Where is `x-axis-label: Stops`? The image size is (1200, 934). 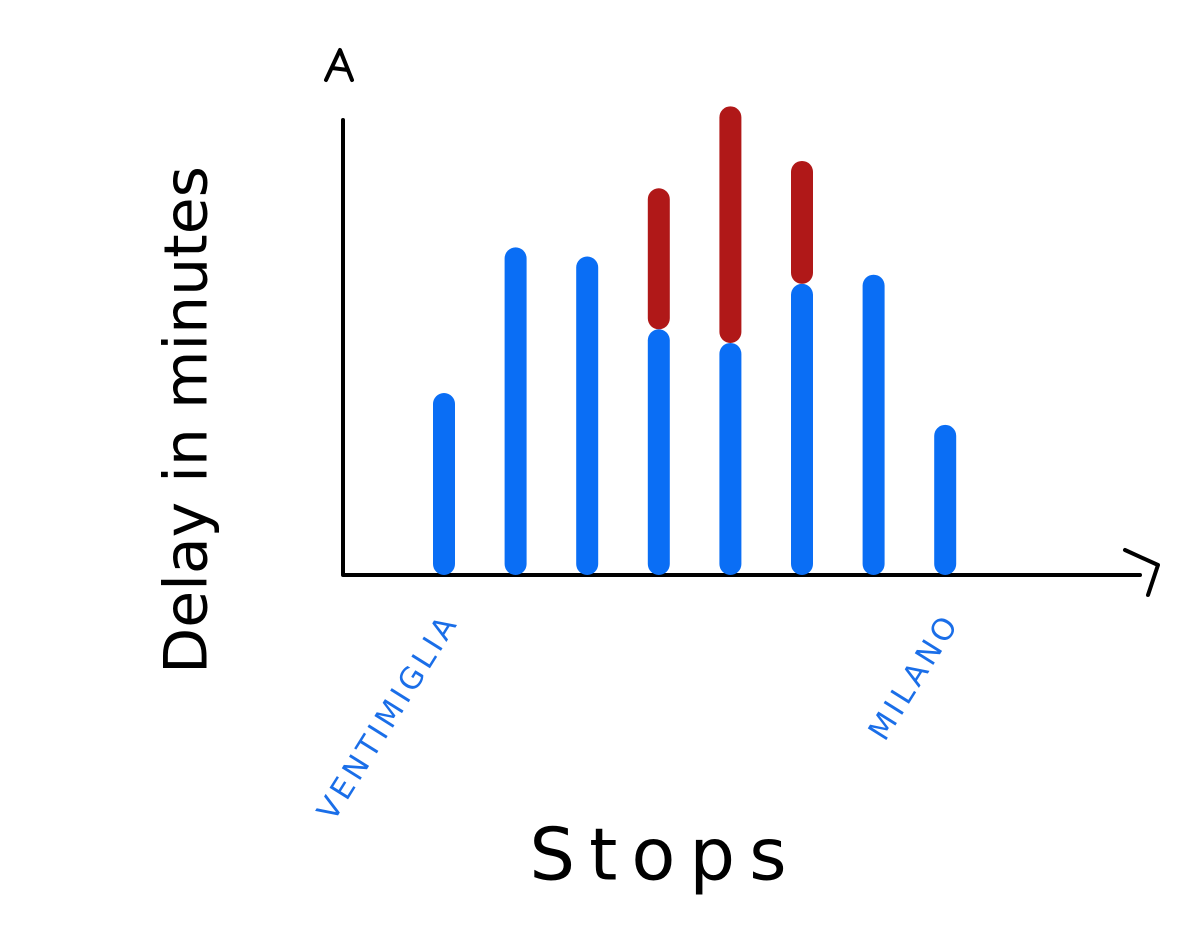
x-axis-label: Stops is located at coordinates (664, 855).